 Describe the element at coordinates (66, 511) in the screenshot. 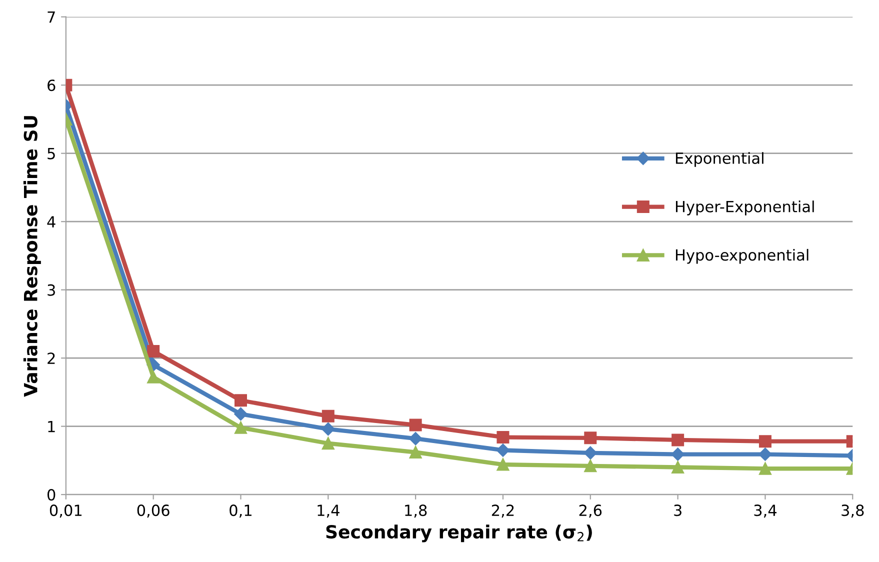

I see `x-tick-label: 0,01` at that location.